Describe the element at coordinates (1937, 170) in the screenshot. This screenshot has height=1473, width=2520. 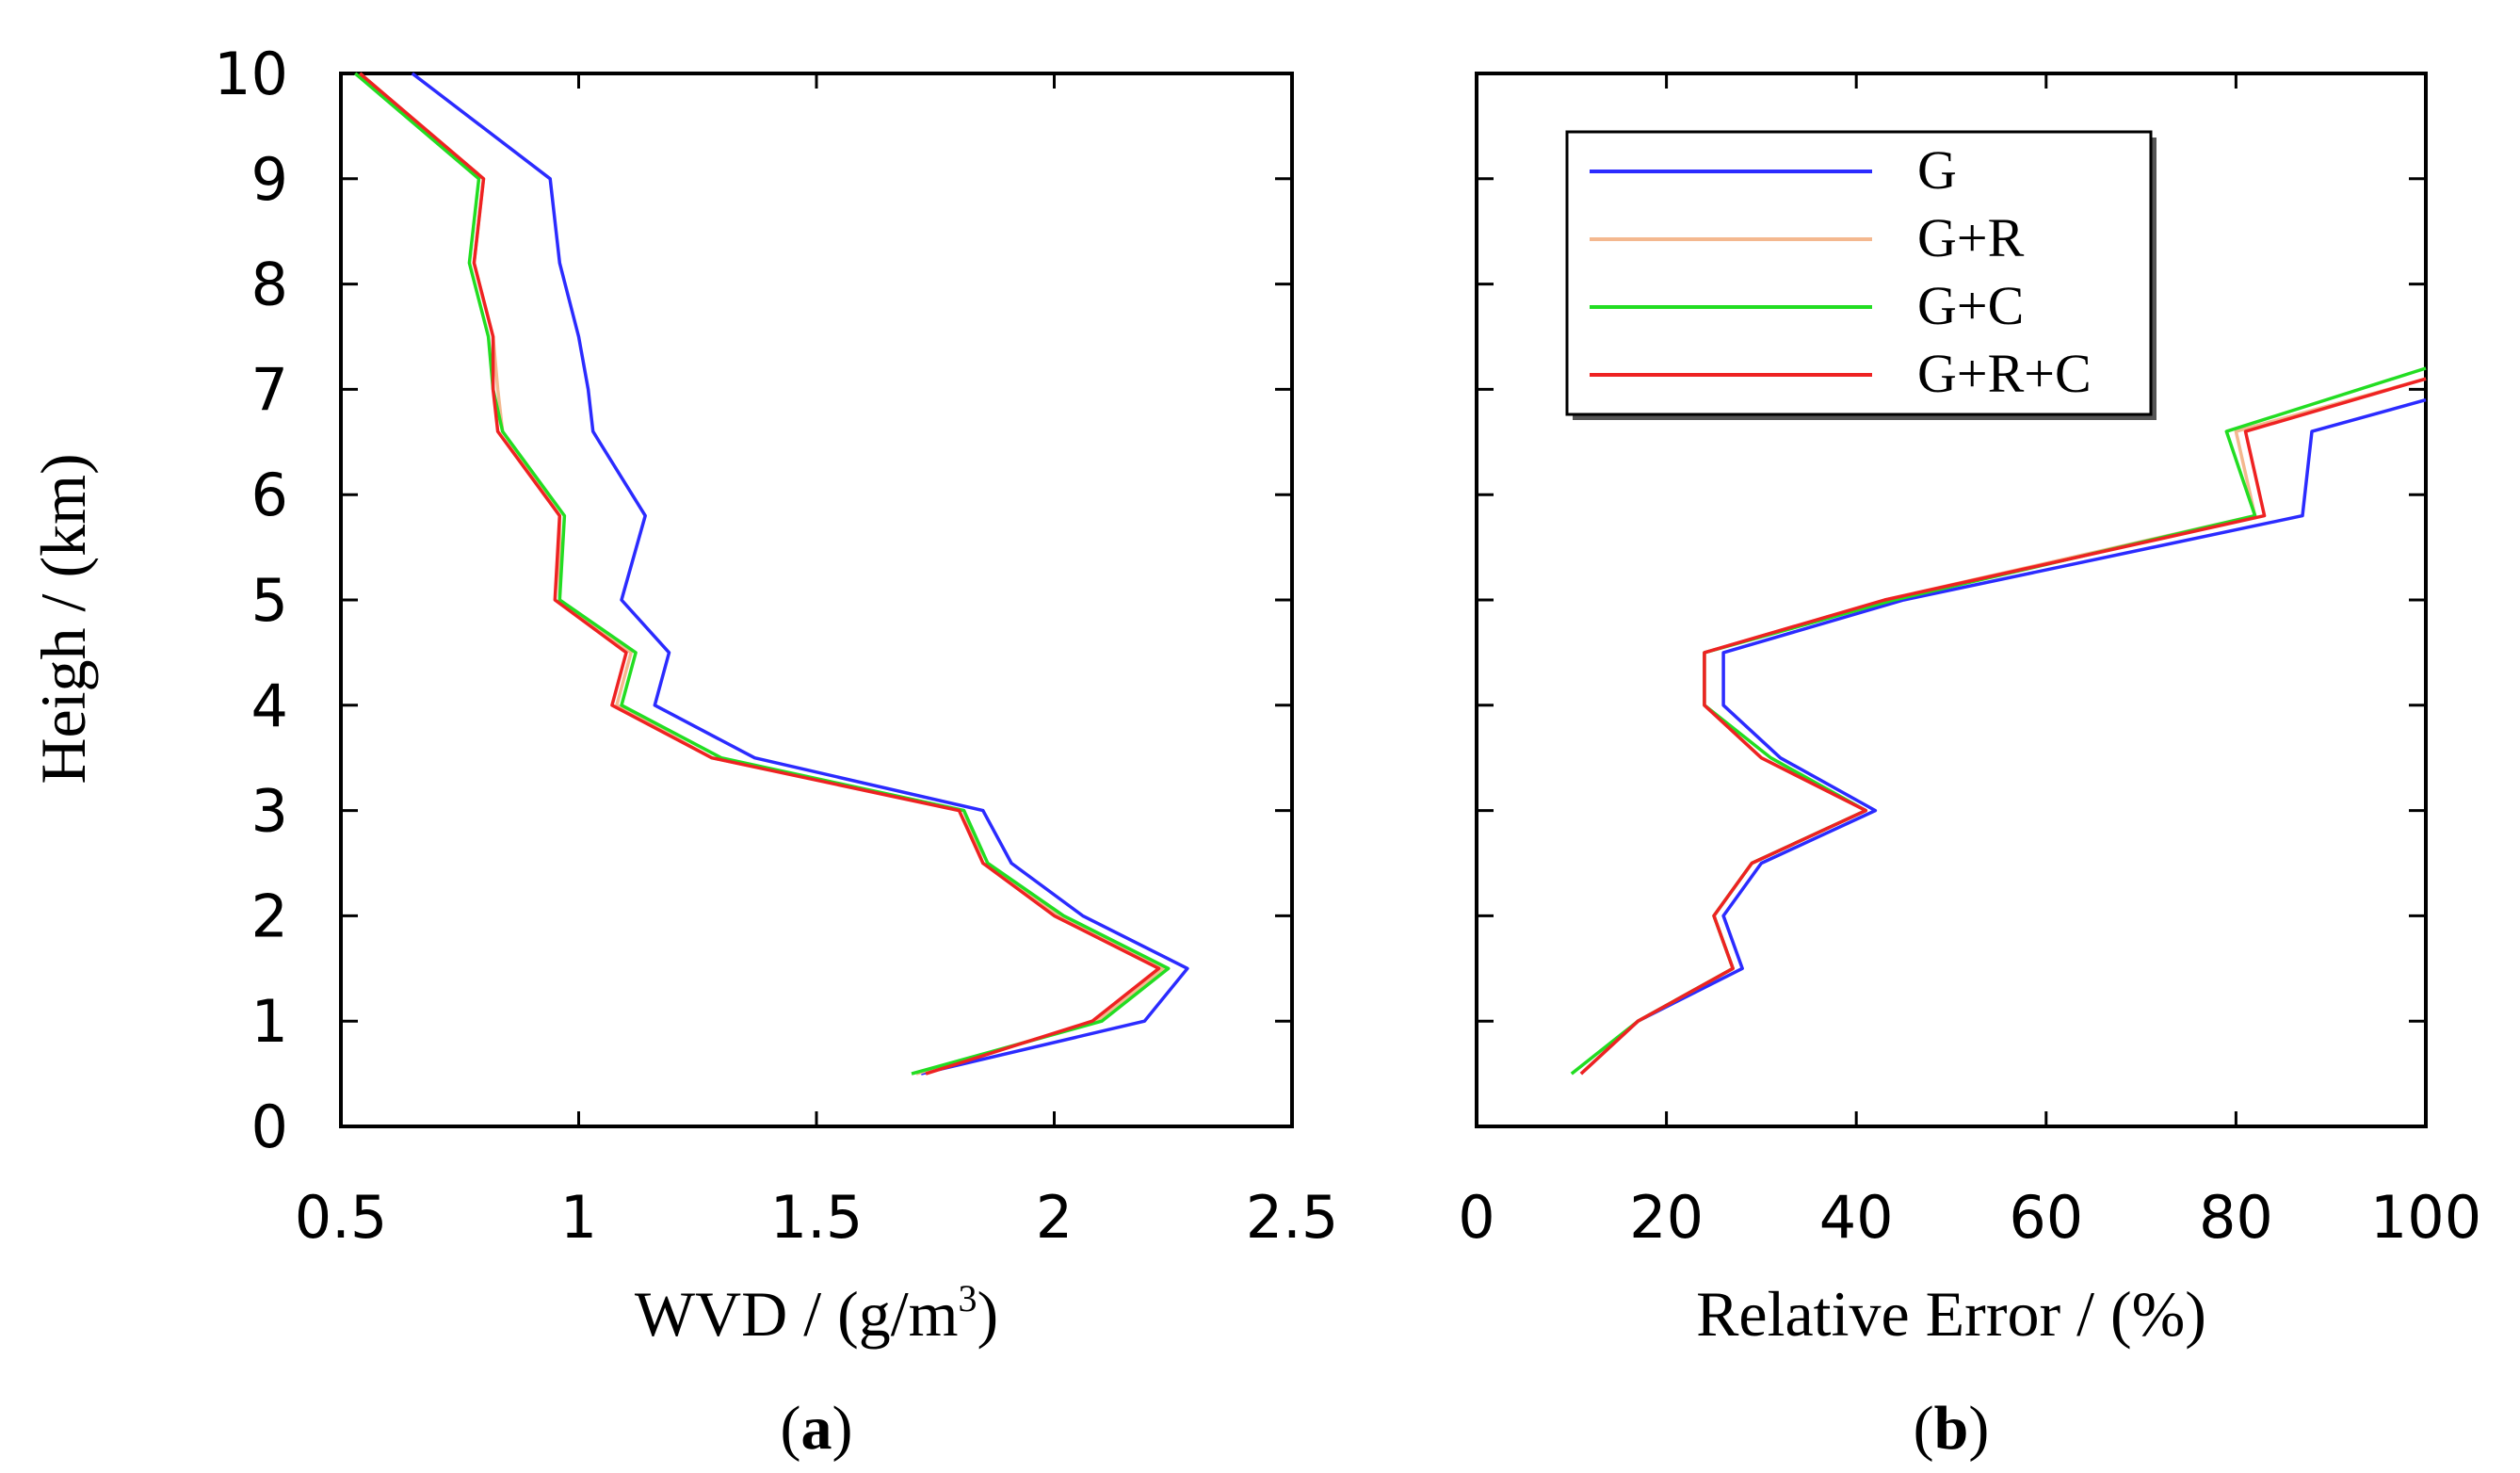
I see `legend-label: G` at that location.